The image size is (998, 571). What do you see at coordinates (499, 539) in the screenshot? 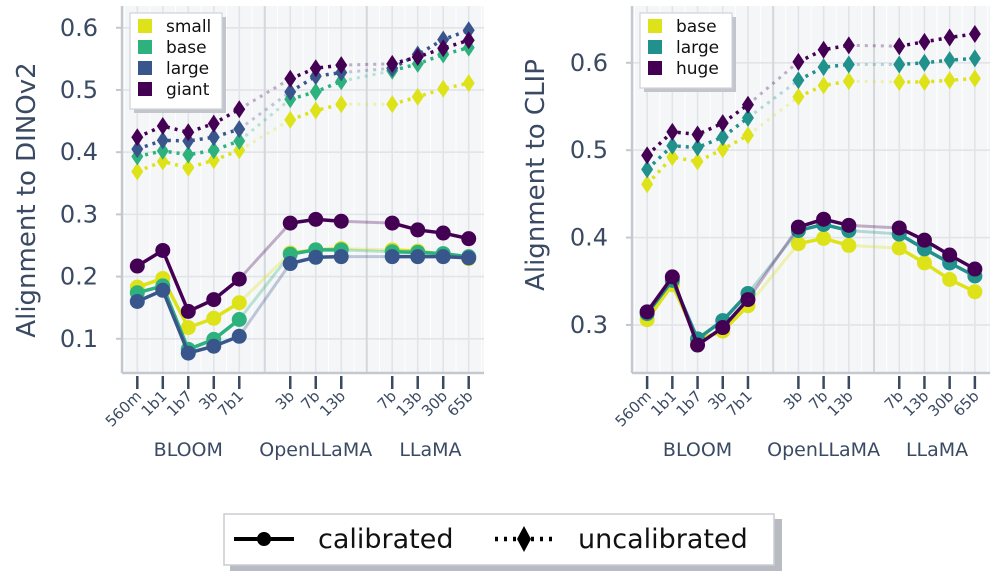
I see `legend-box` at bounding box center [499, 539].